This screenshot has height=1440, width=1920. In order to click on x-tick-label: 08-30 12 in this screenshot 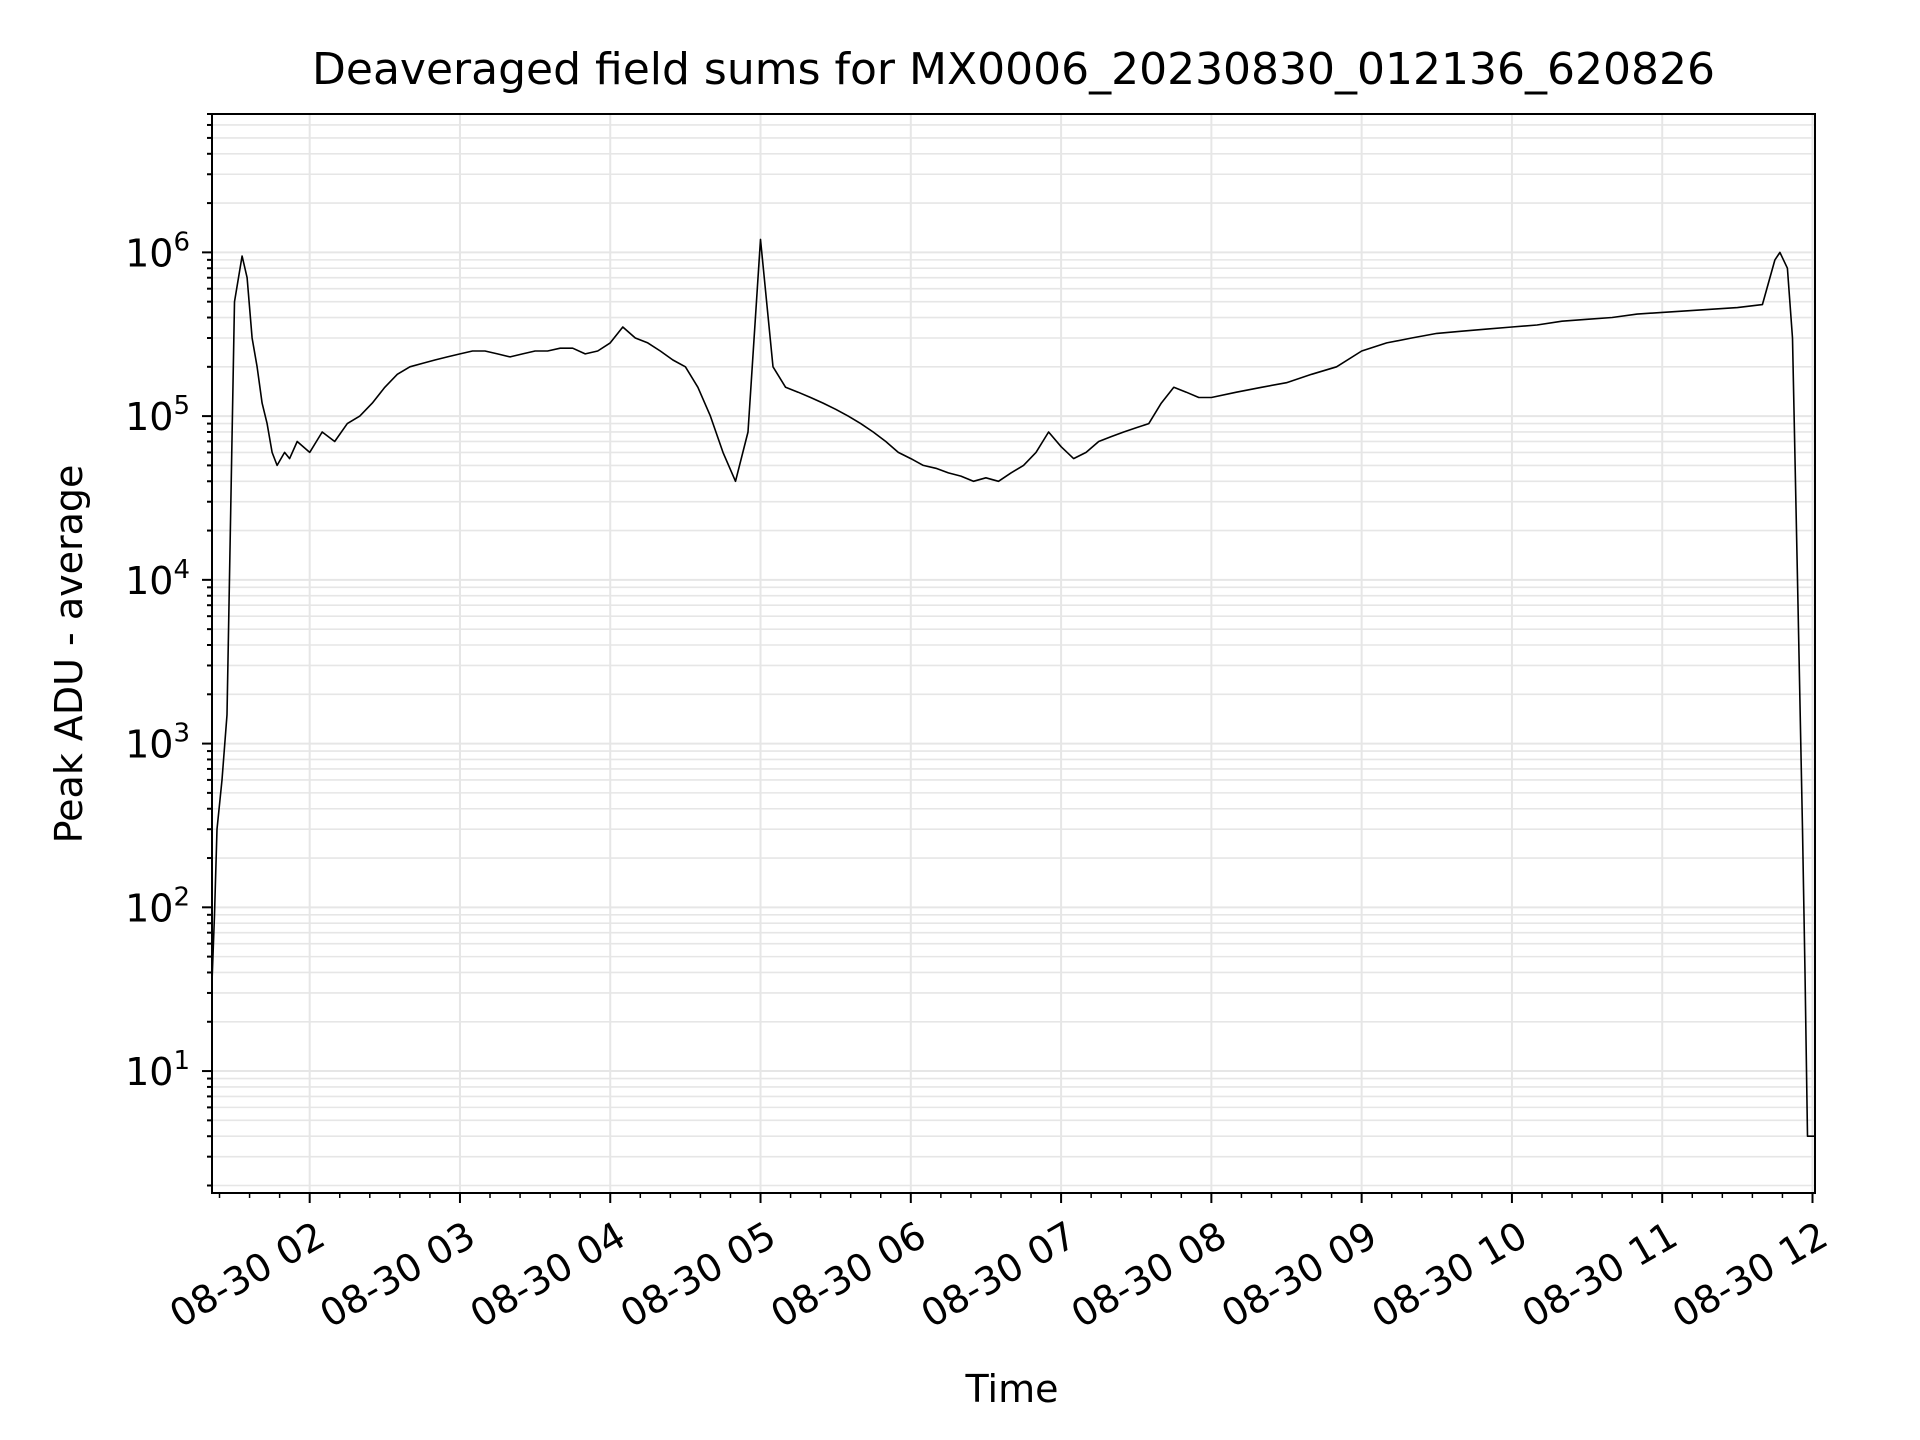, I will do `click(1750, 1275)`.